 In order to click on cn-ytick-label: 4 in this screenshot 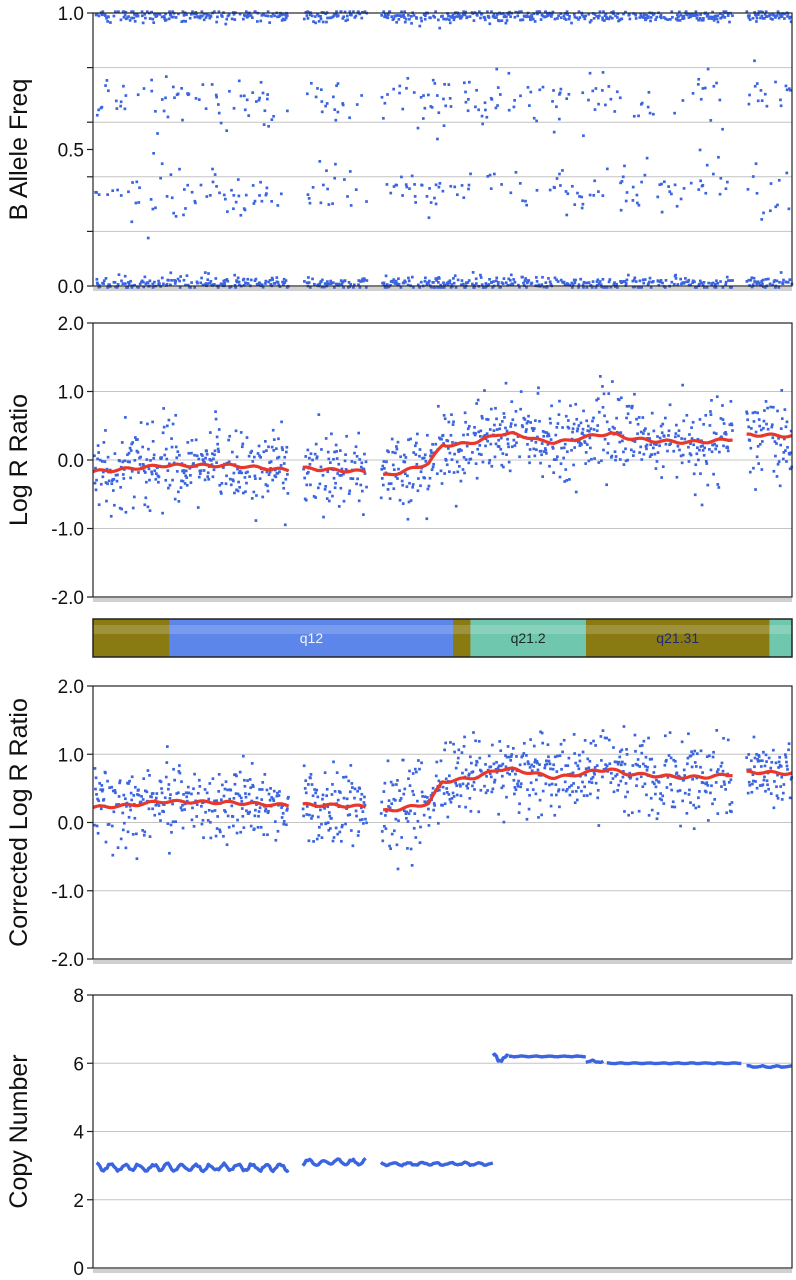, I will do `click(78, 1133)`.